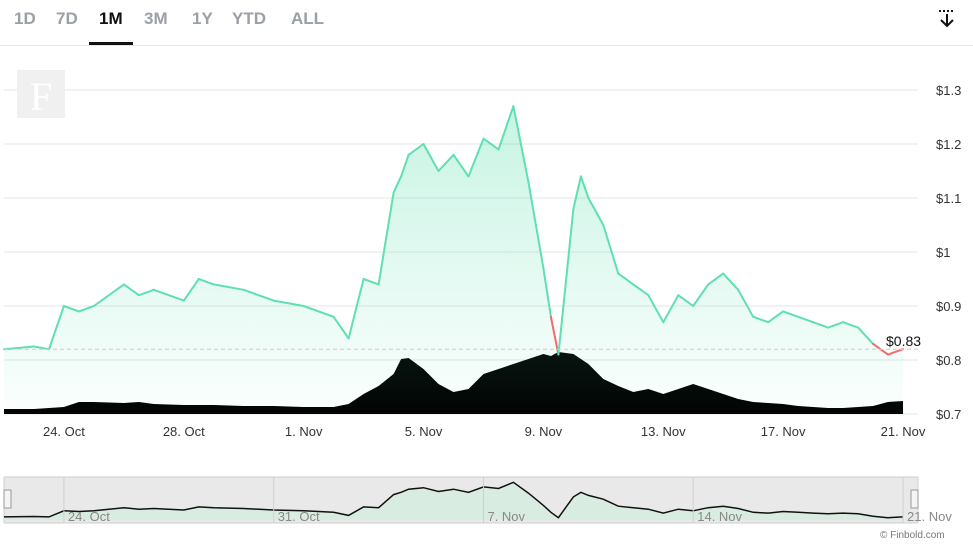 The image size is (973, 548). Describe the element at coordinates (948, 198) in the screenshot. I see `y-tick-label: $1.1` at that location.